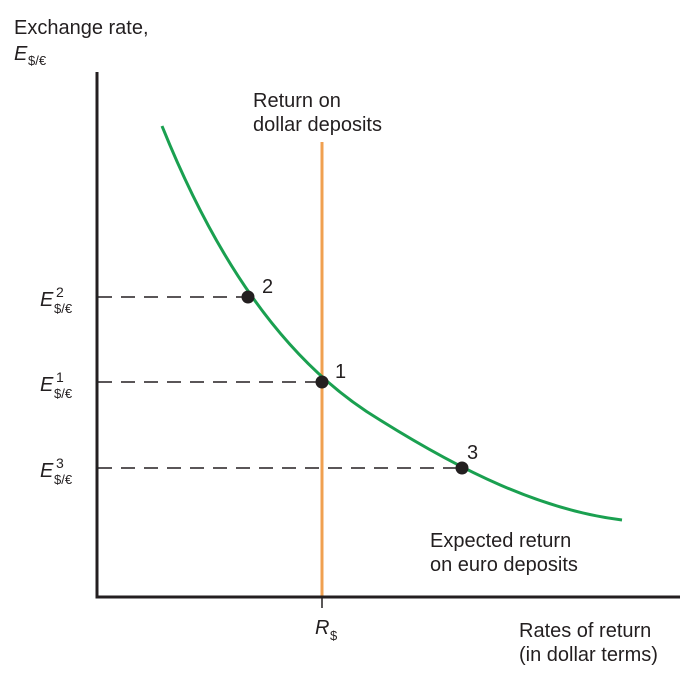 Image resolution: width=690 pixels, height=673 pixels. Describe the element at coordinates (322, 628) in the screenshot. I see `x-axis-tick-letter: R` at that location.